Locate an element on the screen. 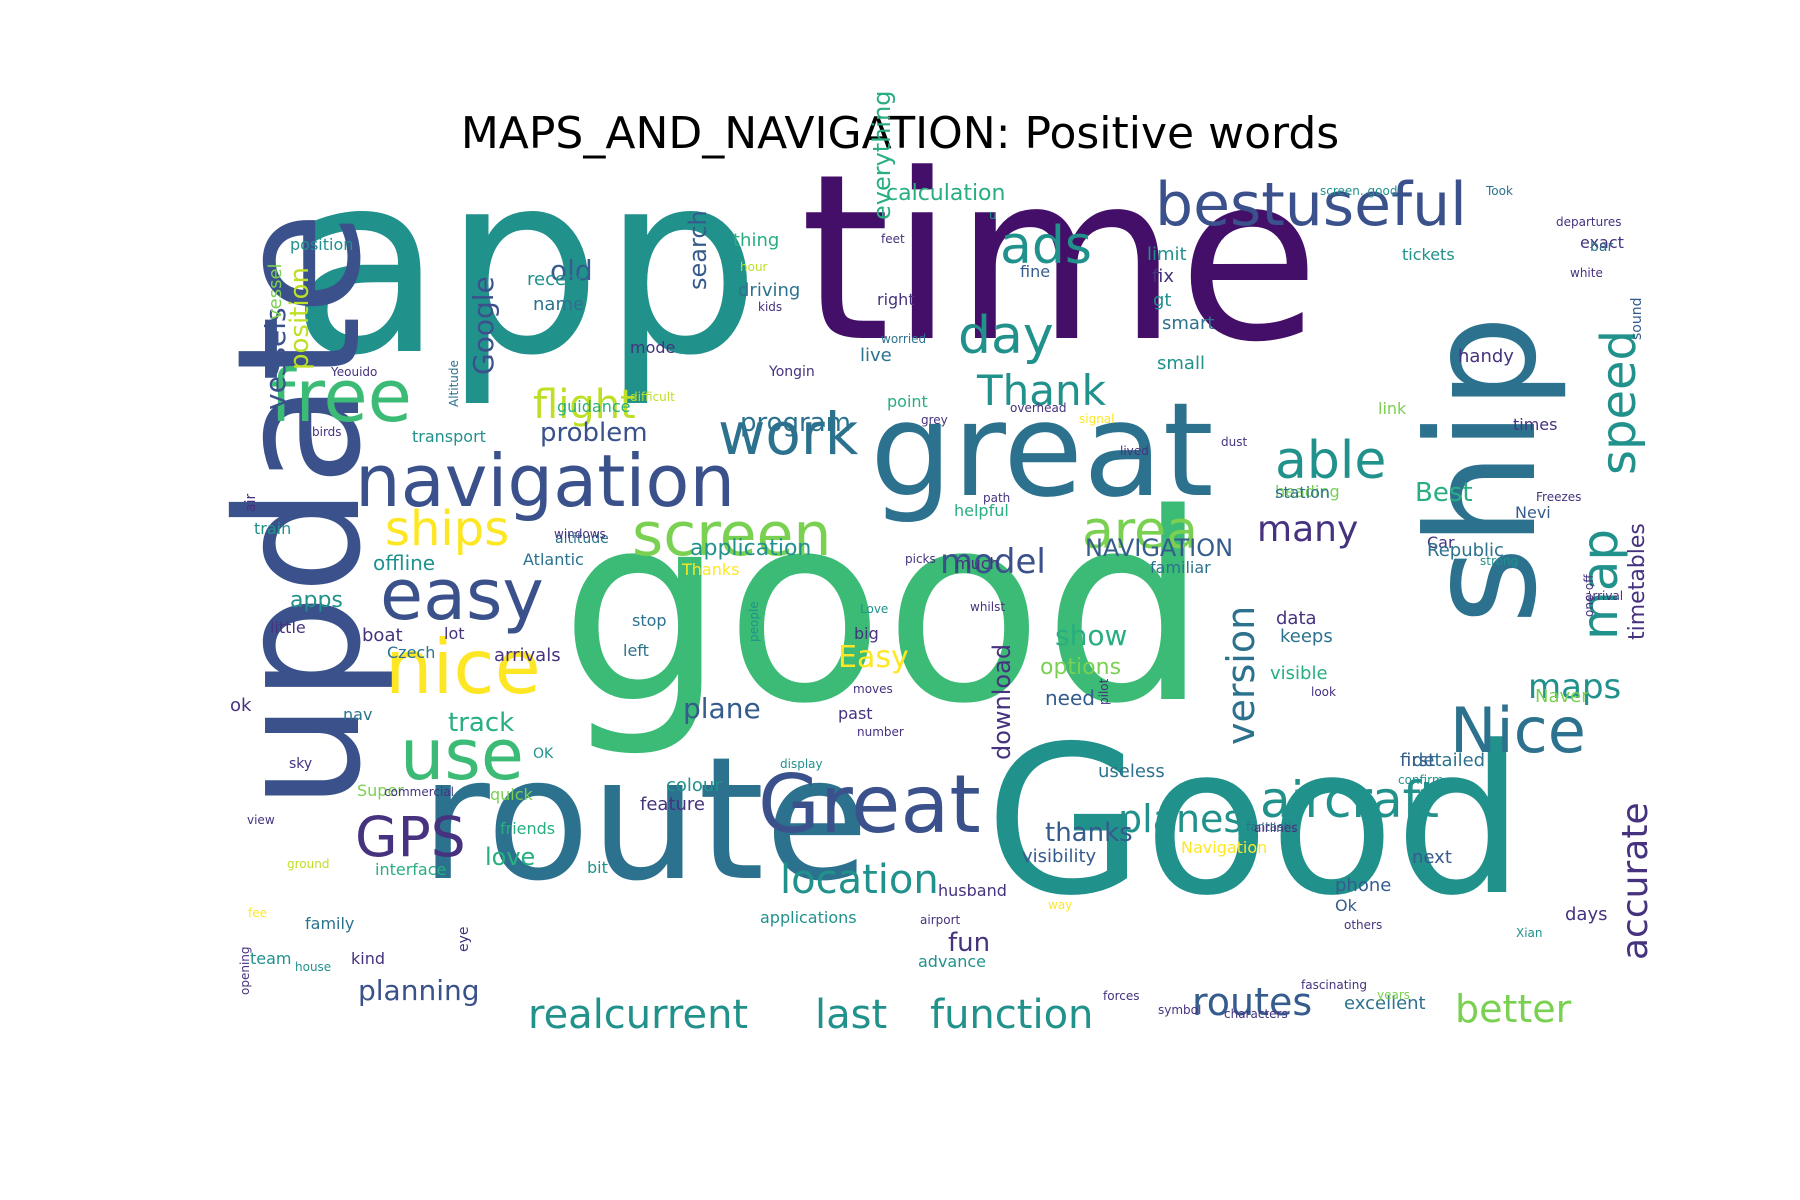 This screenshot has height=1200, width=1800. cloud-word: free is located at coordinates (341, 396).